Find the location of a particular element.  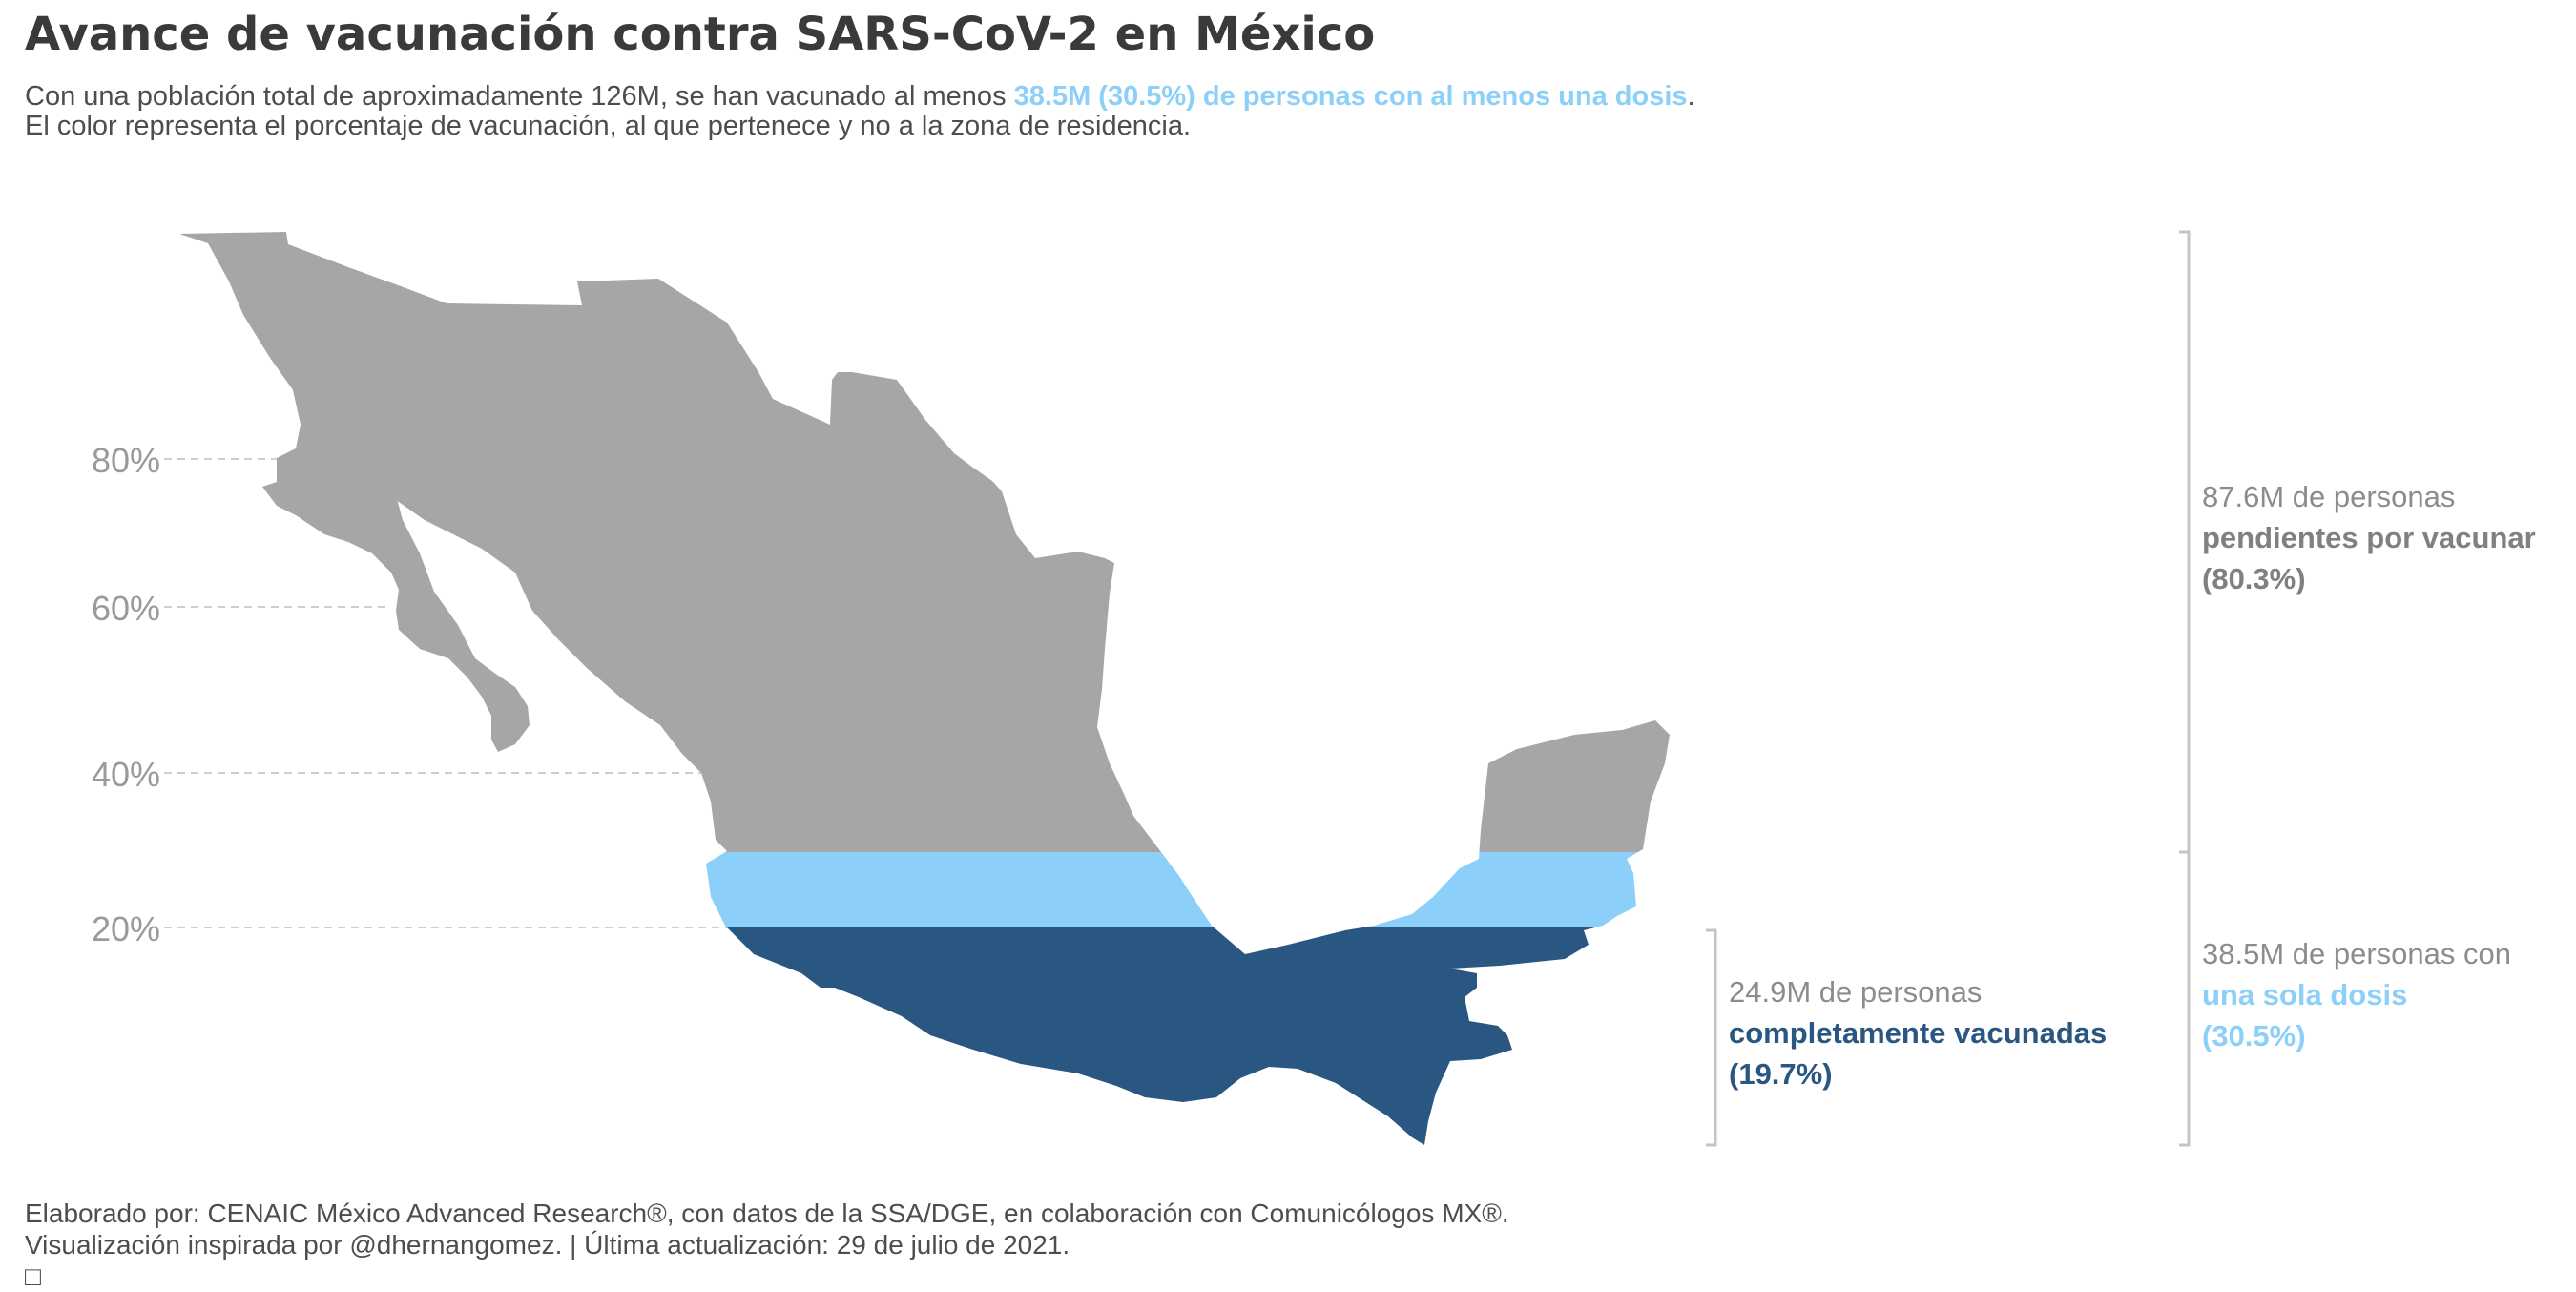

y-gridlines is located at coordinates (459, 693).